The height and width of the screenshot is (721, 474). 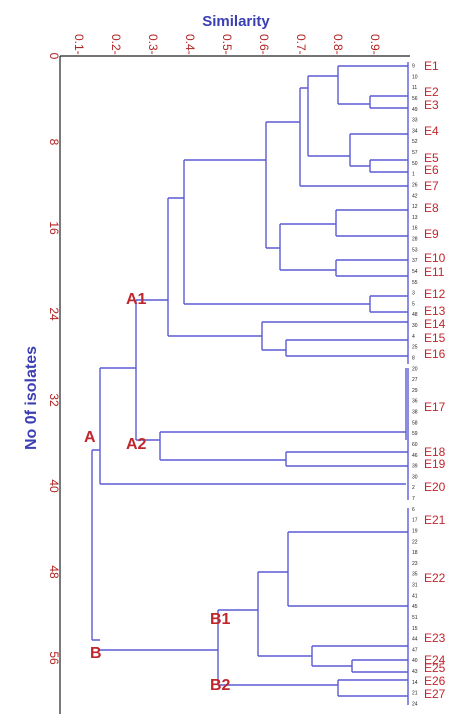 What do you see at coordinates (116, 44) in the screenshot?
I see `top-tick-label: 0.2-` at bounding box center [116, 44].